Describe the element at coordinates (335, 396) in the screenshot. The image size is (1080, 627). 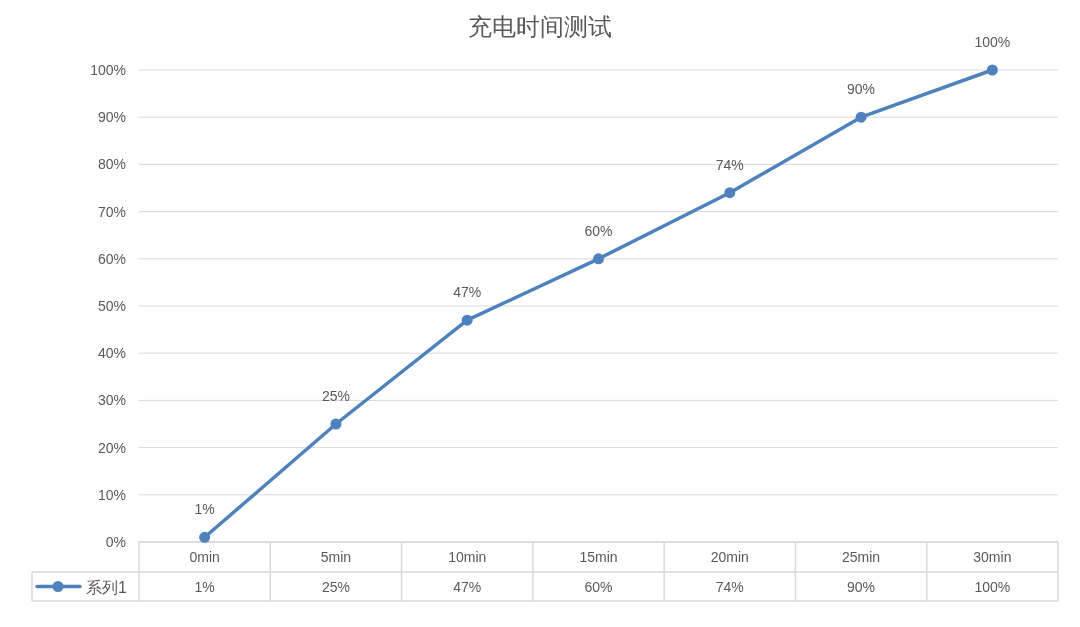
I see `data-label: 25%` at that location.